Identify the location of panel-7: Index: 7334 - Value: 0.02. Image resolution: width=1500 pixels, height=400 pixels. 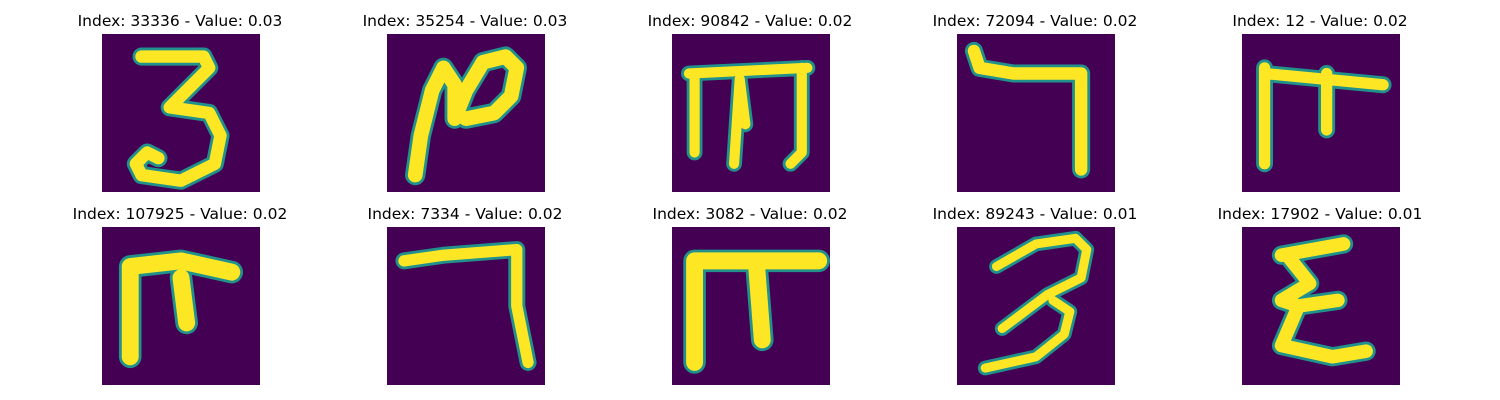
(465, 295).